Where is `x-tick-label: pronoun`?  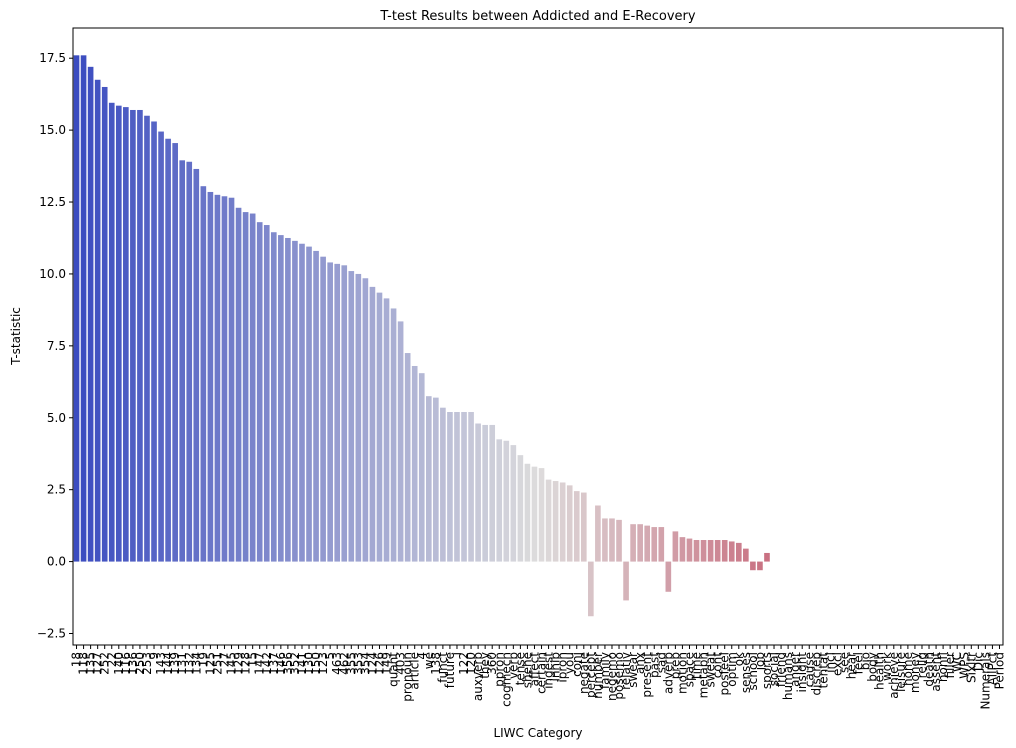
x-tick-label: pronoun is located at coordinates (408, 677).